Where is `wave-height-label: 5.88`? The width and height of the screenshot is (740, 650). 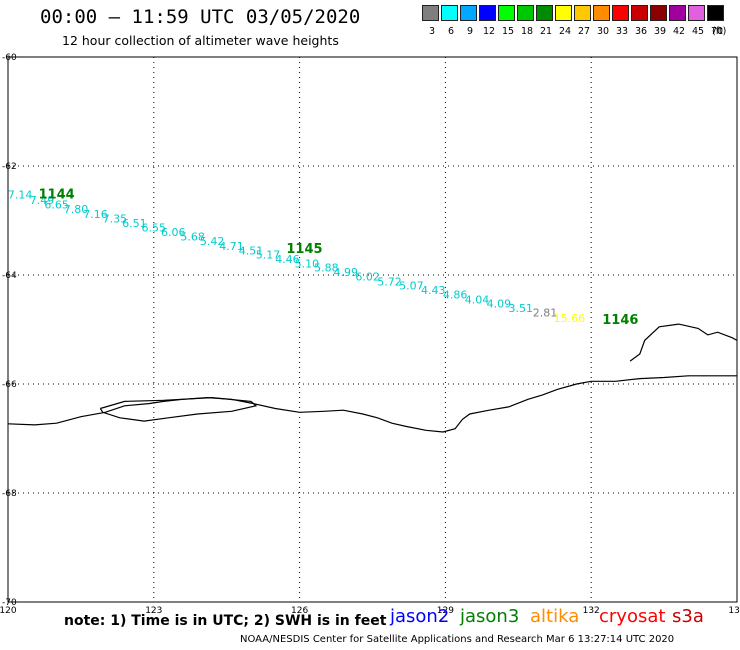 wave-height-label: 5.88 is located at coordinates (326, 268).